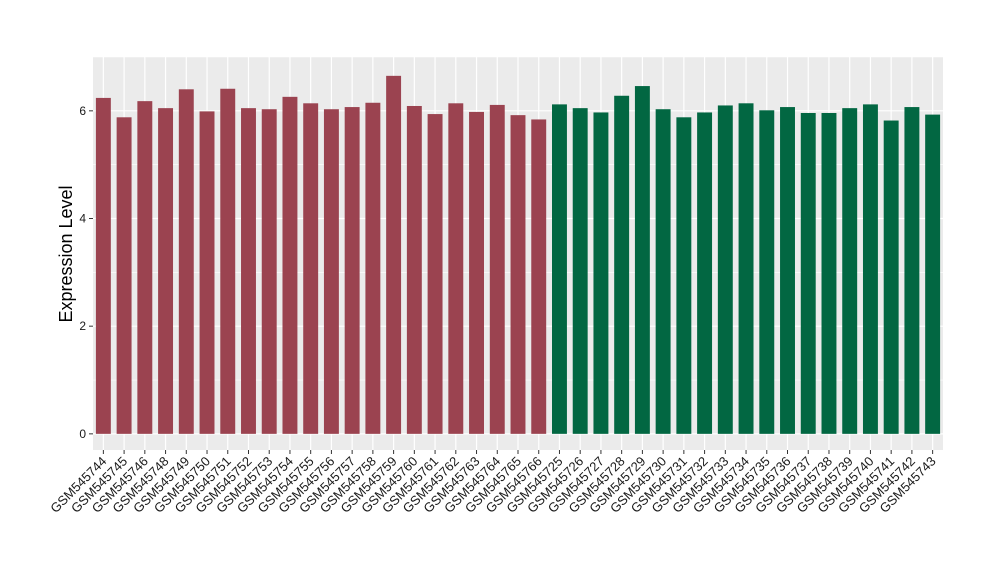  What do you see at coordinates (414, 269) in the screenshot?
I see `bar-GSM545760` at bounding box center [414, 269].